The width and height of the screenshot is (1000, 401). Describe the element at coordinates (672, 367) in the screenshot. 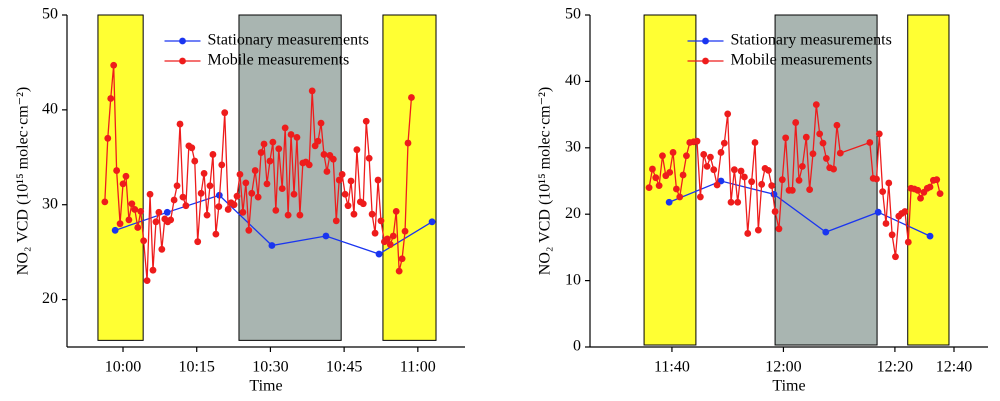

I see `x-tick-label: 11:40` at that location.